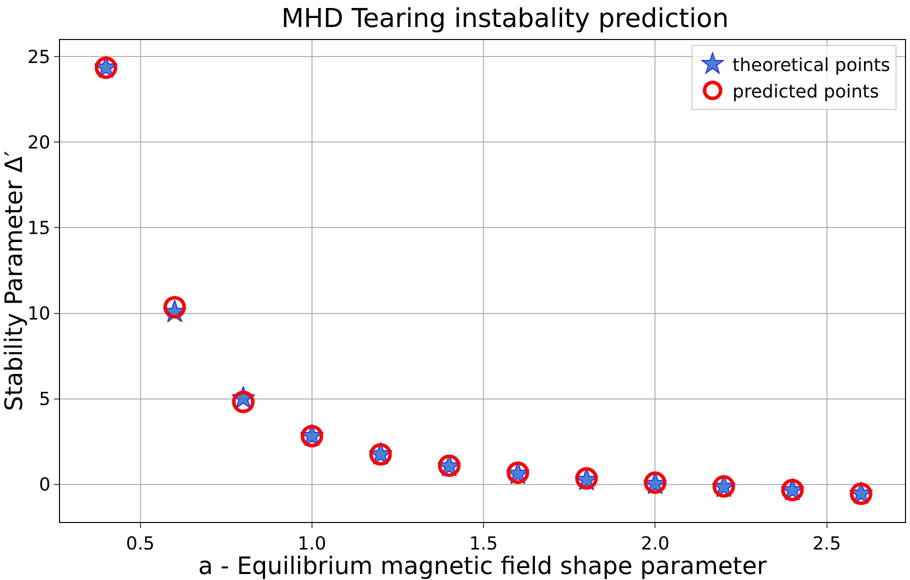 The image size is (910, 580). What do you see at coordinates (14, 281) in the screenshot?
I see `y-axis-title: Stability Parameter Δ′` at bounding box center [14, 281].